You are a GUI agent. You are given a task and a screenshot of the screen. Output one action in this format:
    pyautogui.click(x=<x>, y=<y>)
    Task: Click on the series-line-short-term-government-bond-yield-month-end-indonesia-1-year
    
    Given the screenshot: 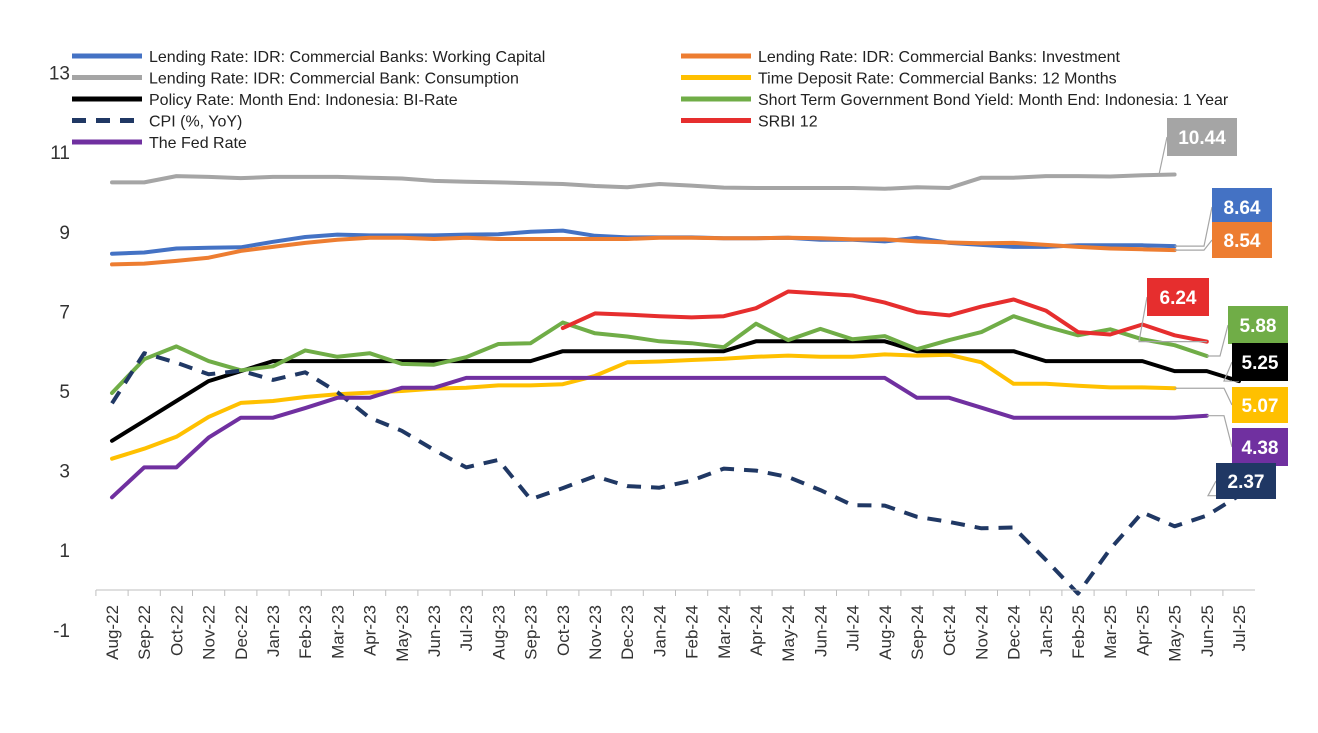 What is the action you would take?
    pyautogui.click(x=659, y=354)
    